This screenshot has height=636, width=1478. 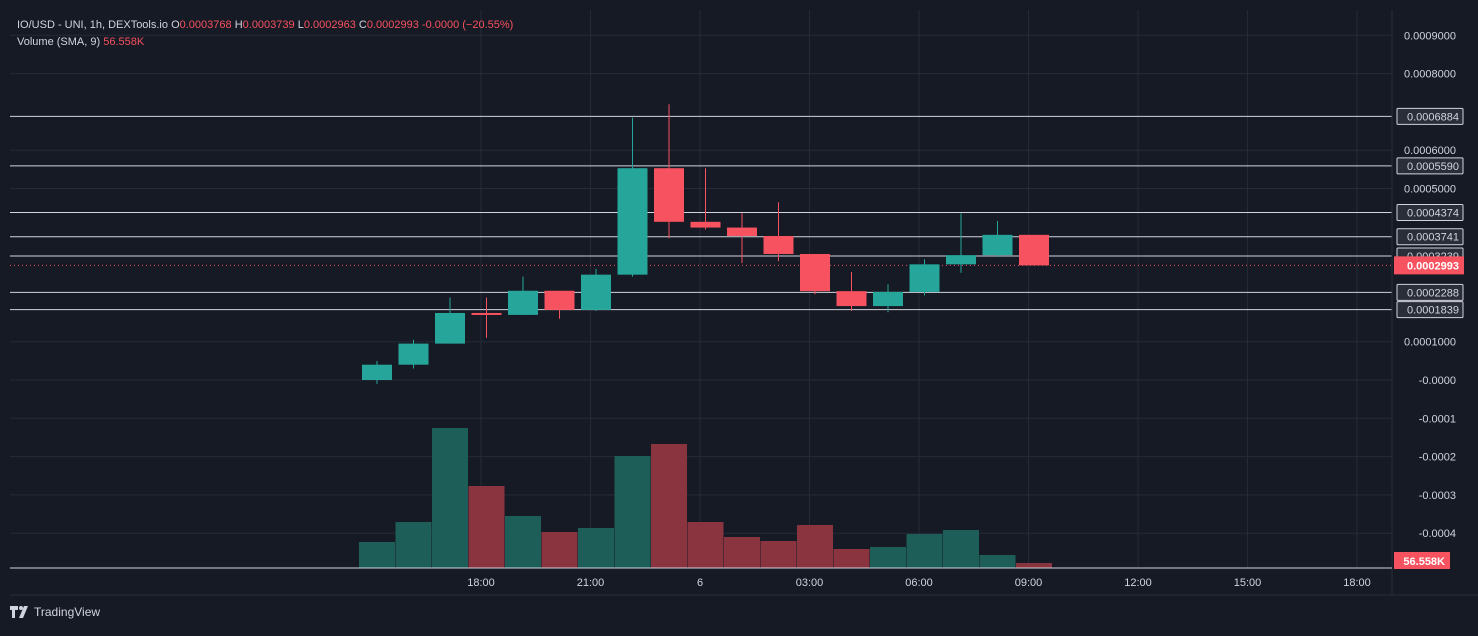 I want to click on high-value: 0.0003739, so click(x=268, y=25).